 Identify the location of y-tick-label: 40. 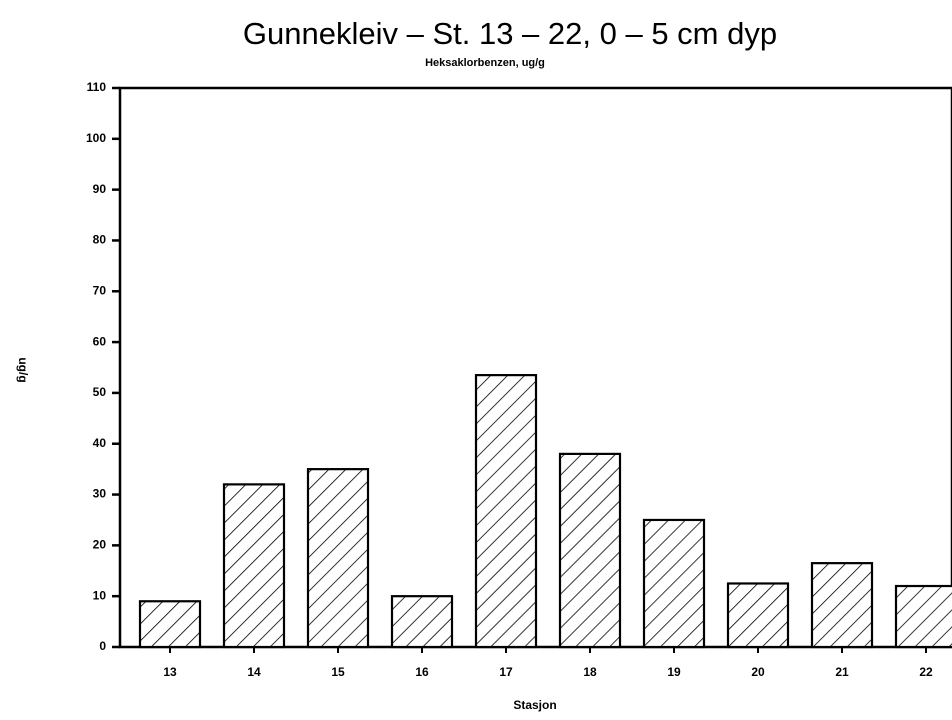
(100, 443).